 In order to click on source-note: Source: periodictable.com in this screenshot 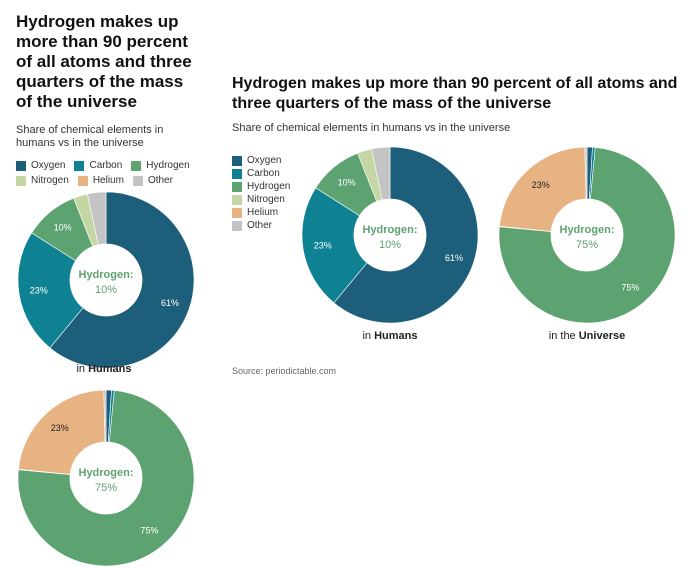, I will do `click(284, 371)`.